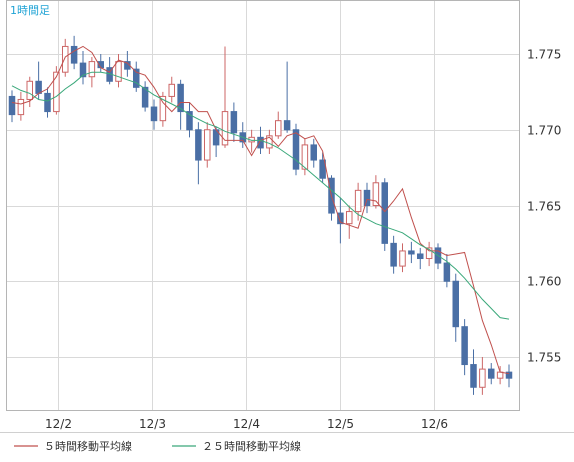 This screenshot has height=462, width=574. What do you see at coordinates (434, 424) in the screenshot?
I see `x-tick-label: 12/6` at bounding box center [434, 424].